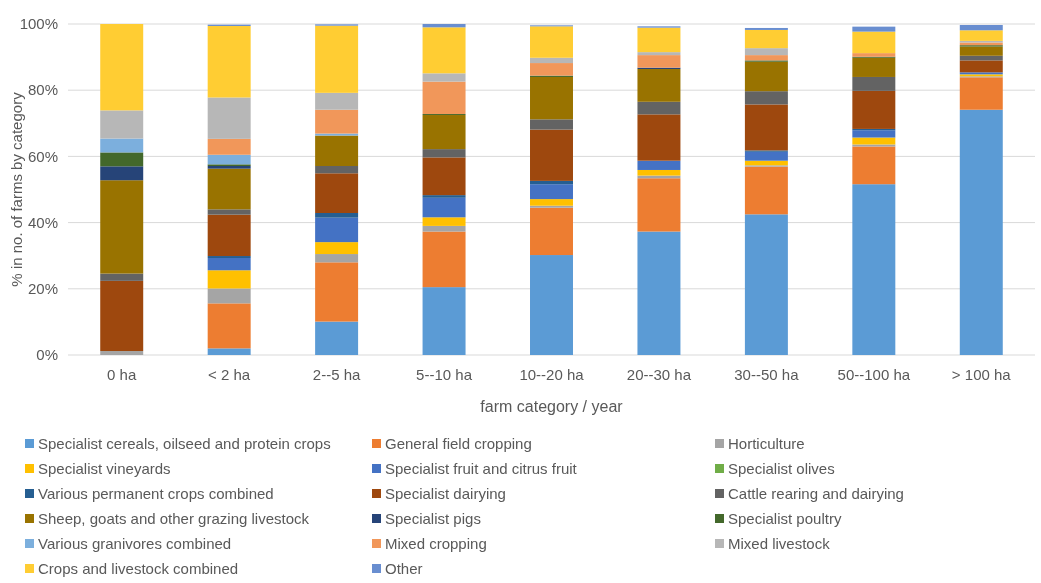 The width and height of the screenshot is (1041, 583). I want to click on legend-label: Other, so click(404, 569).